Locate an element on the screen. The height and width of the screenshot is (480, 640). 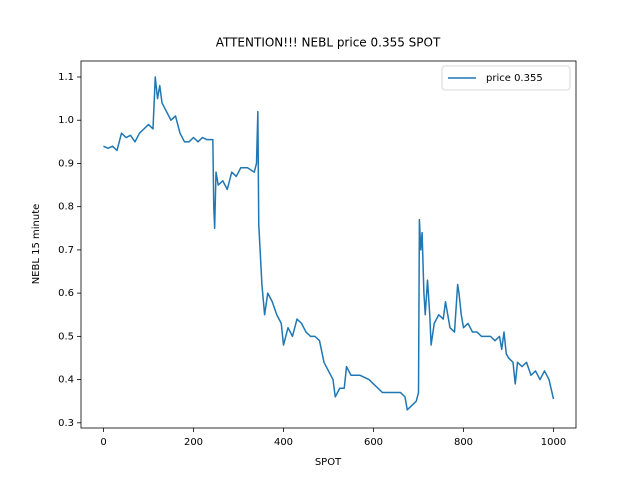
y-tick-label: 0.7 is located at coordinates (66, 250).